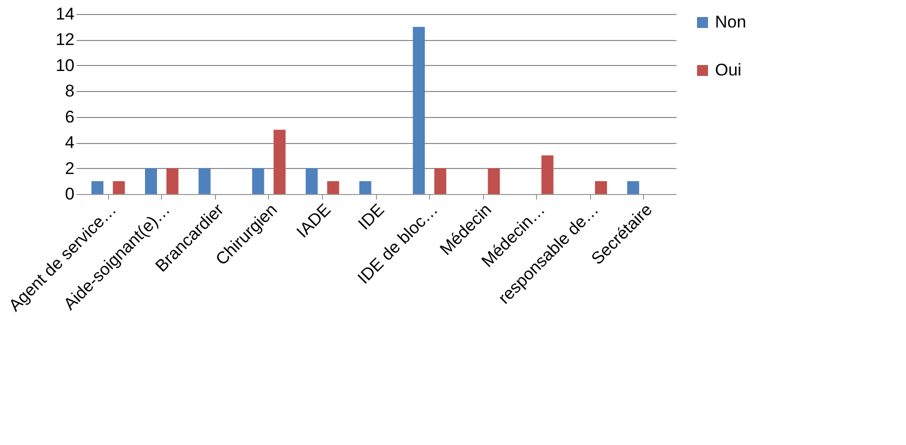  Describe the element at coordinates (65, 65) in the screenshot. I see `y-tick-label: 10` at that location.